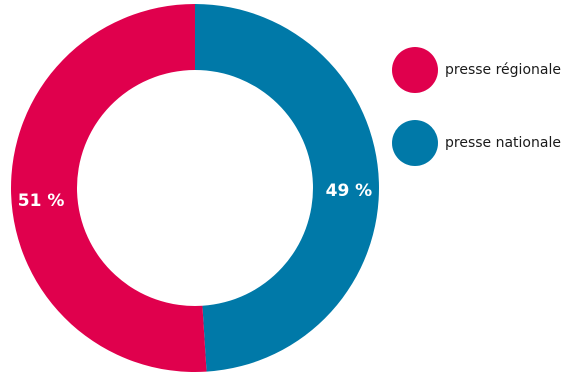 The image size is (583, 373). Describe the element at coordinates (503, 70) in the screenshot. I see `legend-label-presse-regionale: presse régionale` at that location.